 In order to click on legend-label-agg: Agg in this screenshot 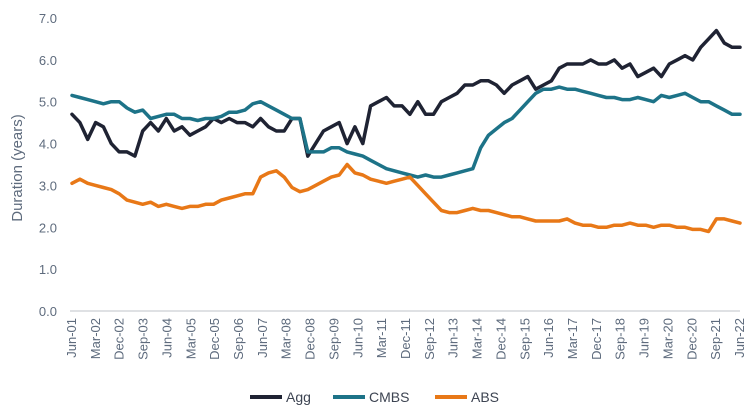, I will do `click(298, 397)`.